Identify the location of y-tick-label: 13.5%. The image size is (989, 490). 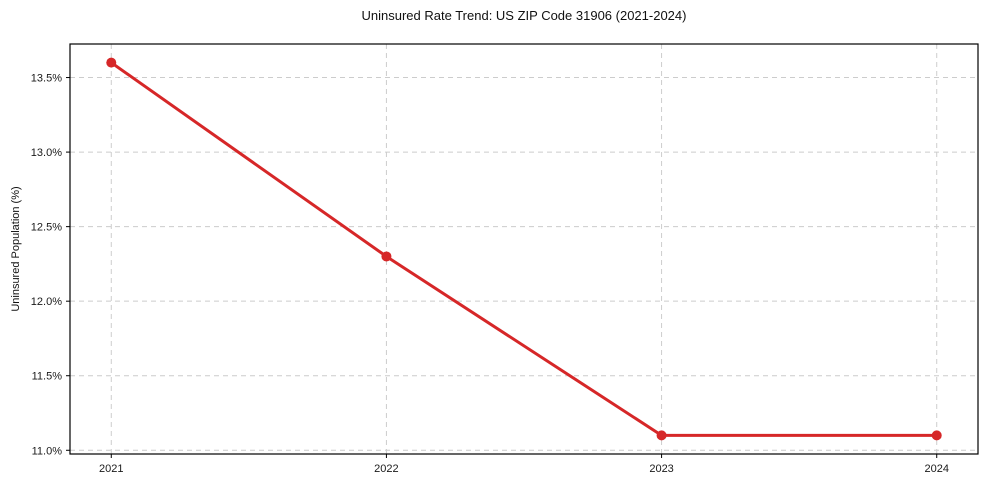
(46, 79).